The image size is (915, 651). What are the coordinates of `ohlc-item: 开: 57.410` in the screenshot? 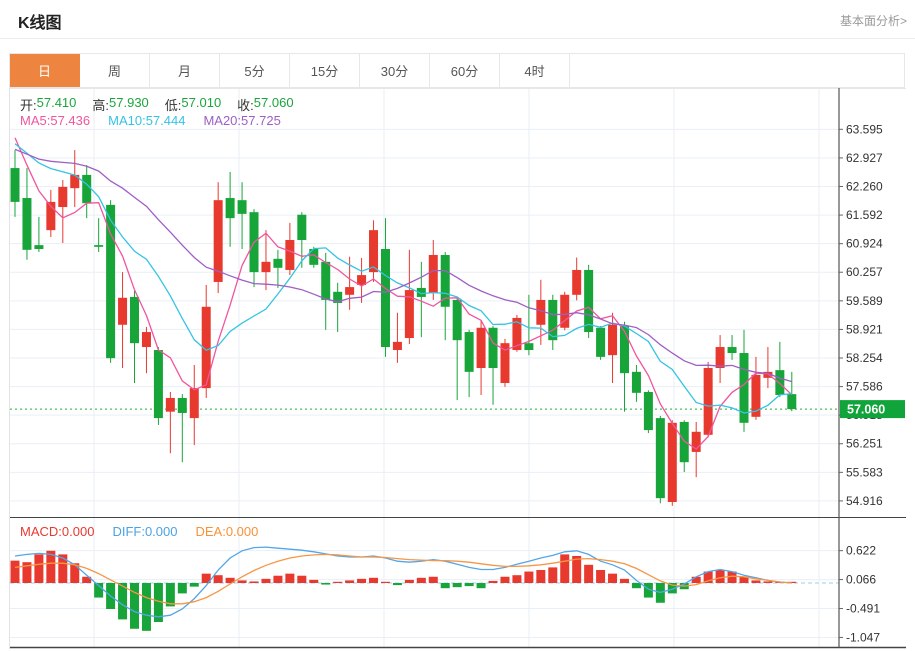 It's located at (48, 104).